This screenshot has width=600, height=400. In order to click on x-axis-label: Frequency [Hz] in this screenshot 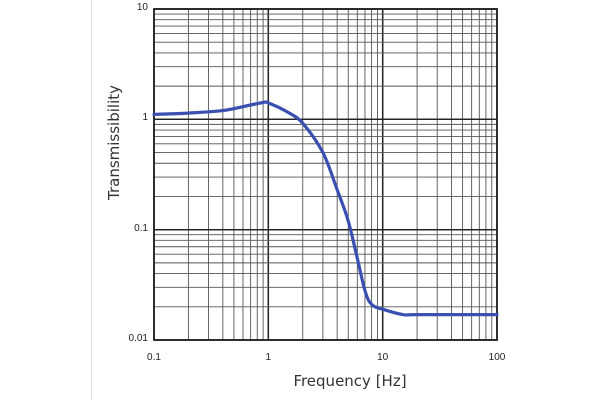, I will do `click(350, 381)`.